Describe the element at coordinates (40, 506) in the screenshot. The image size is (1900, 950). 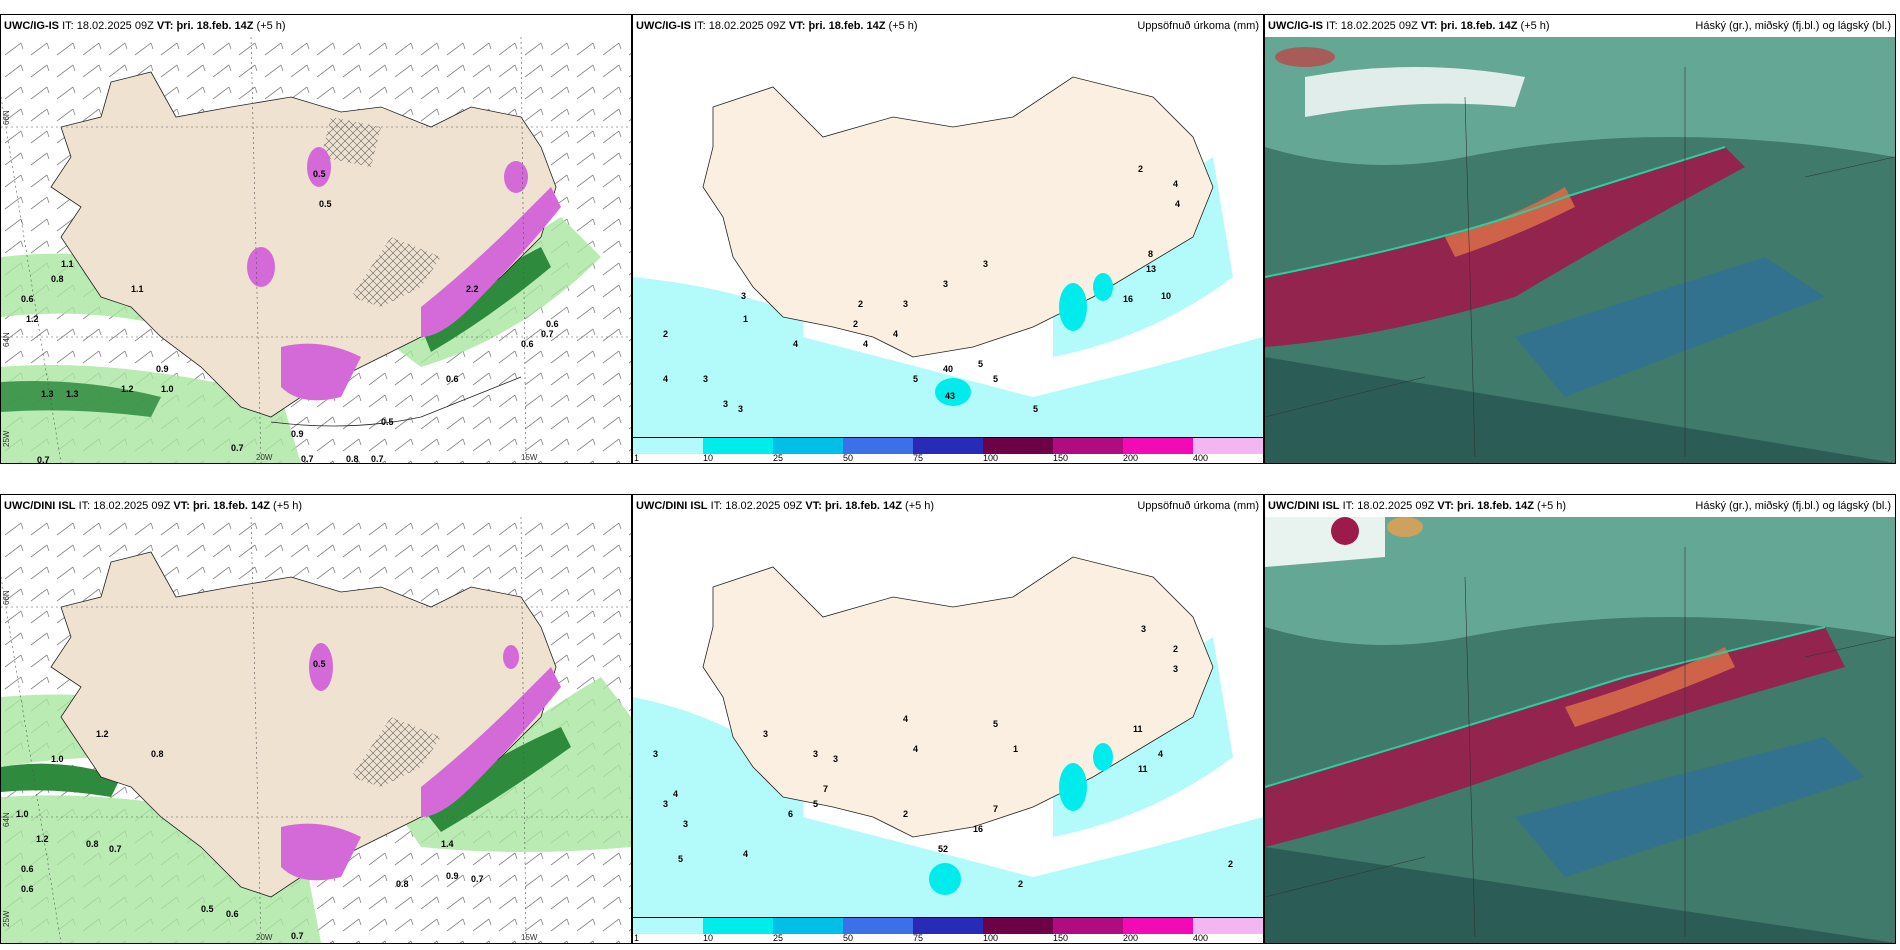
I see `model-name: UWC/DINI ISL` at that location.